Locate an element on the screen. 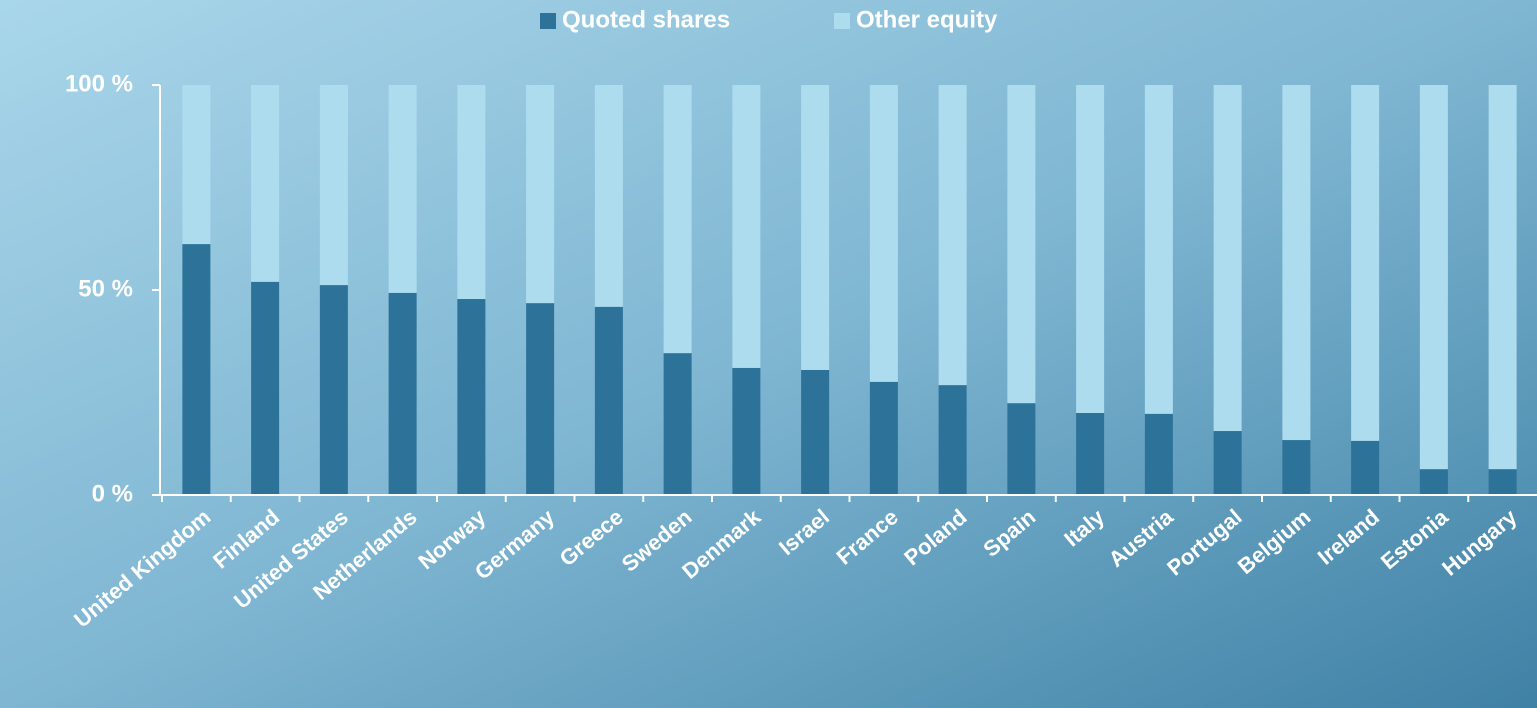 This screenshot has width=1537, height=708. y-tick-label: 0 % is located at coordinates (112, 493).